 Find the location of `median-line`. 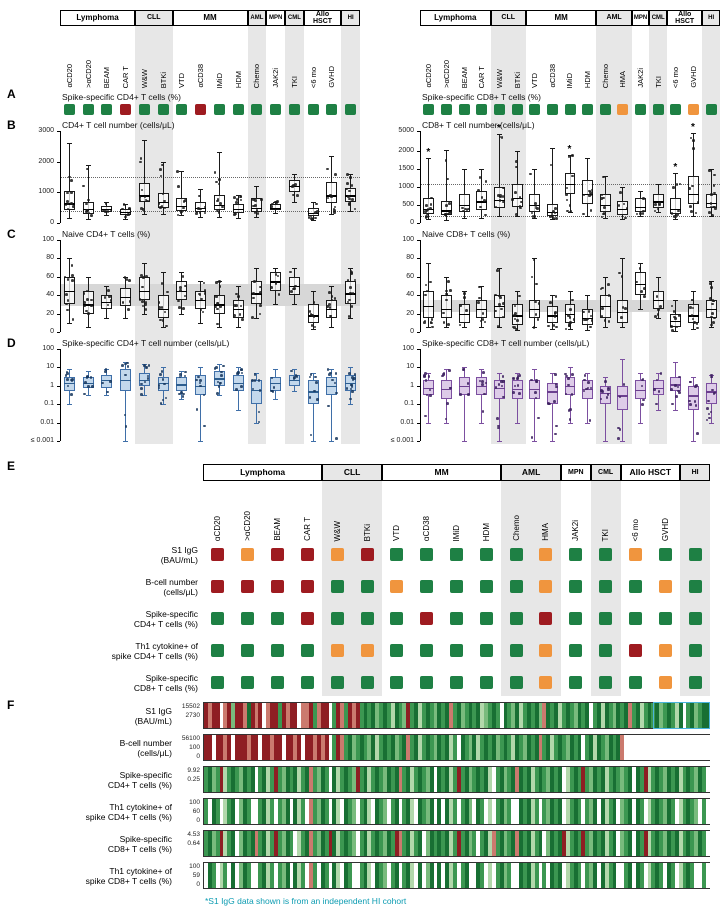

median-line is located at coordinates (163, 202).